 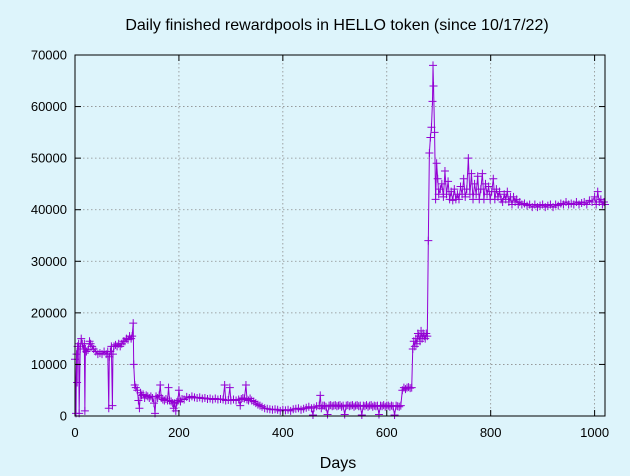 What do you see at coordinates (49, 312) in the screenshot?
I see `y-tick-label: 20000` at bounding box center [49, 312].